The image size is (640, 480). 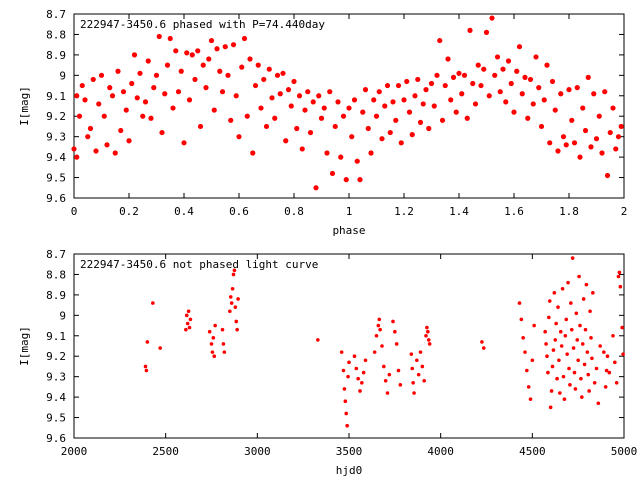 I want to click on y-tick-label: 8.7, so click(x=56, y=14).